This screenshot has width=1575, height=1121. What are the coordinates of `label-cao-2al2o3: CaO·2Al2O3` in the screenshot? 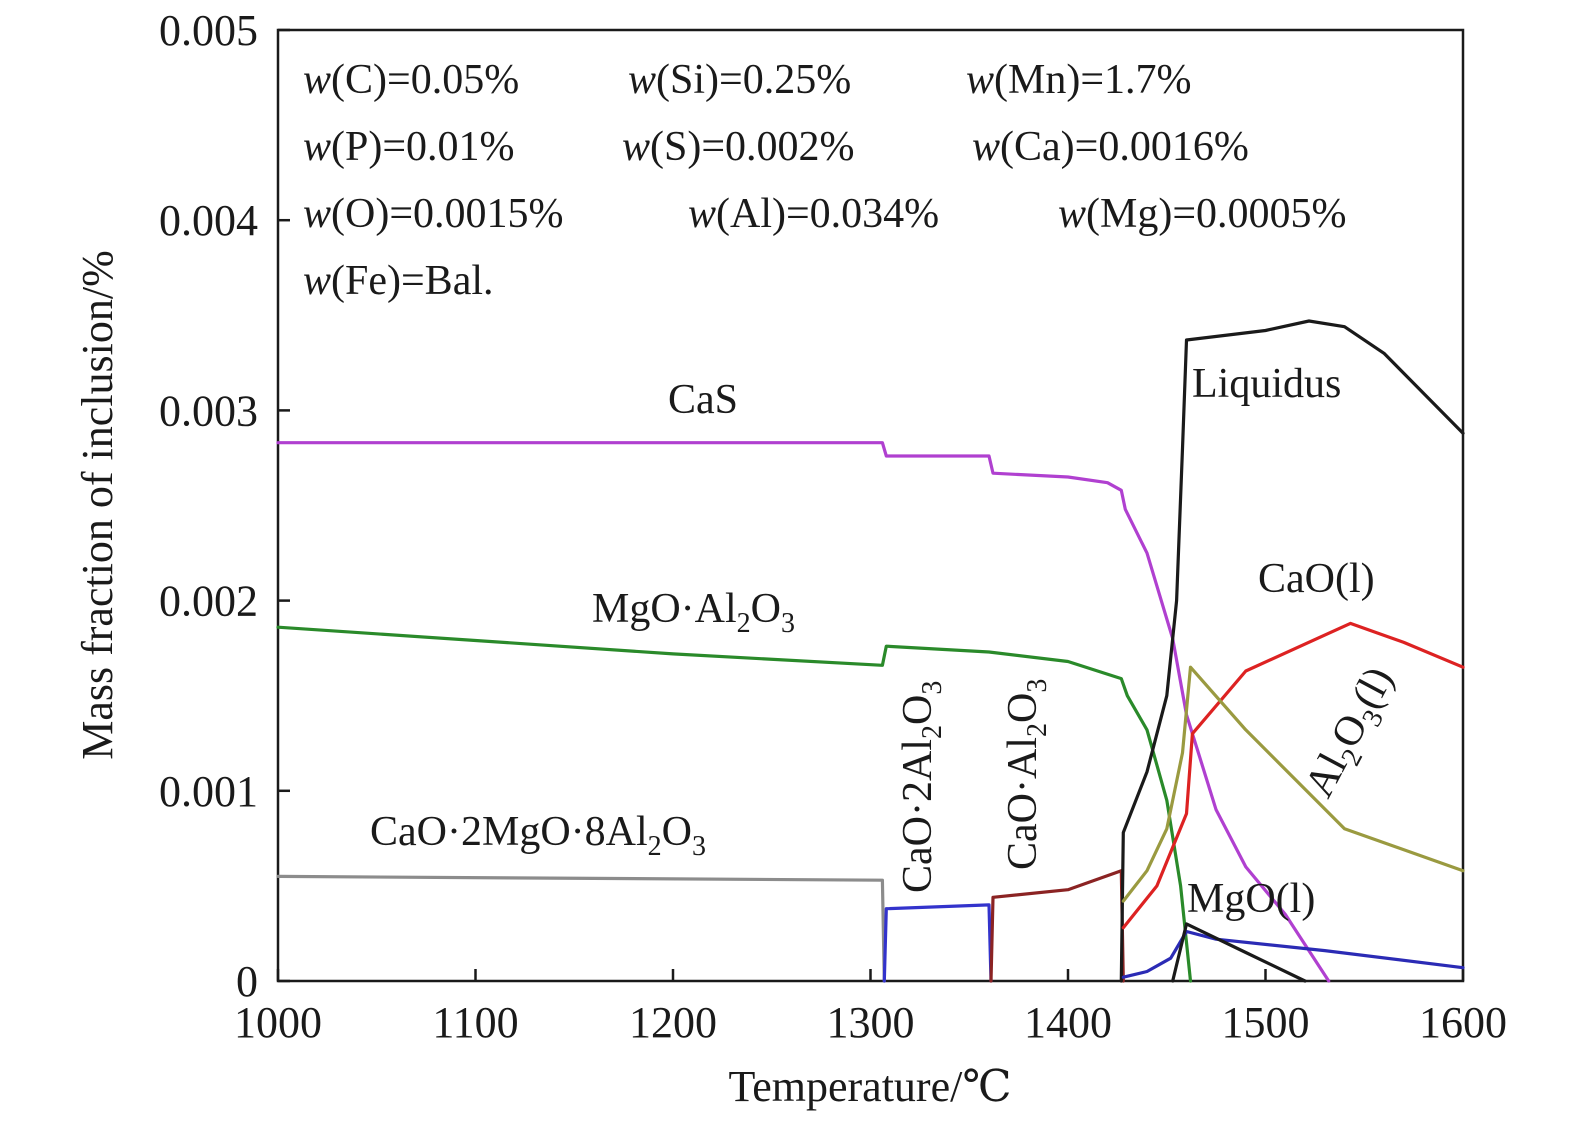 It's located at (921, 787).